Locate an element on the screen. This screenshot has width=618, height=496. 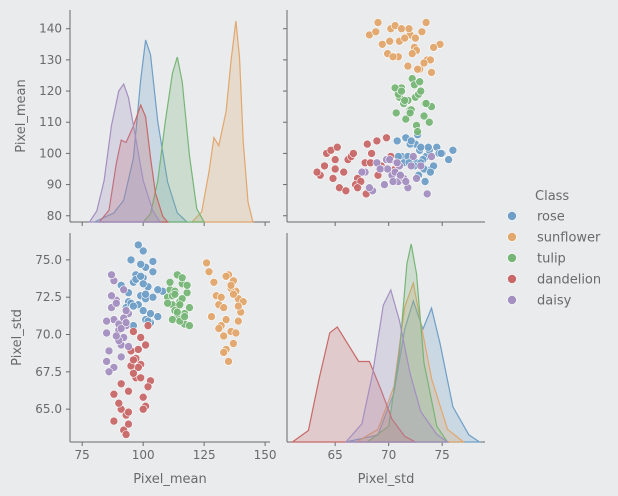
panel-mean-std-ytick-label: 65.0 is located at coordinates (48, 409).